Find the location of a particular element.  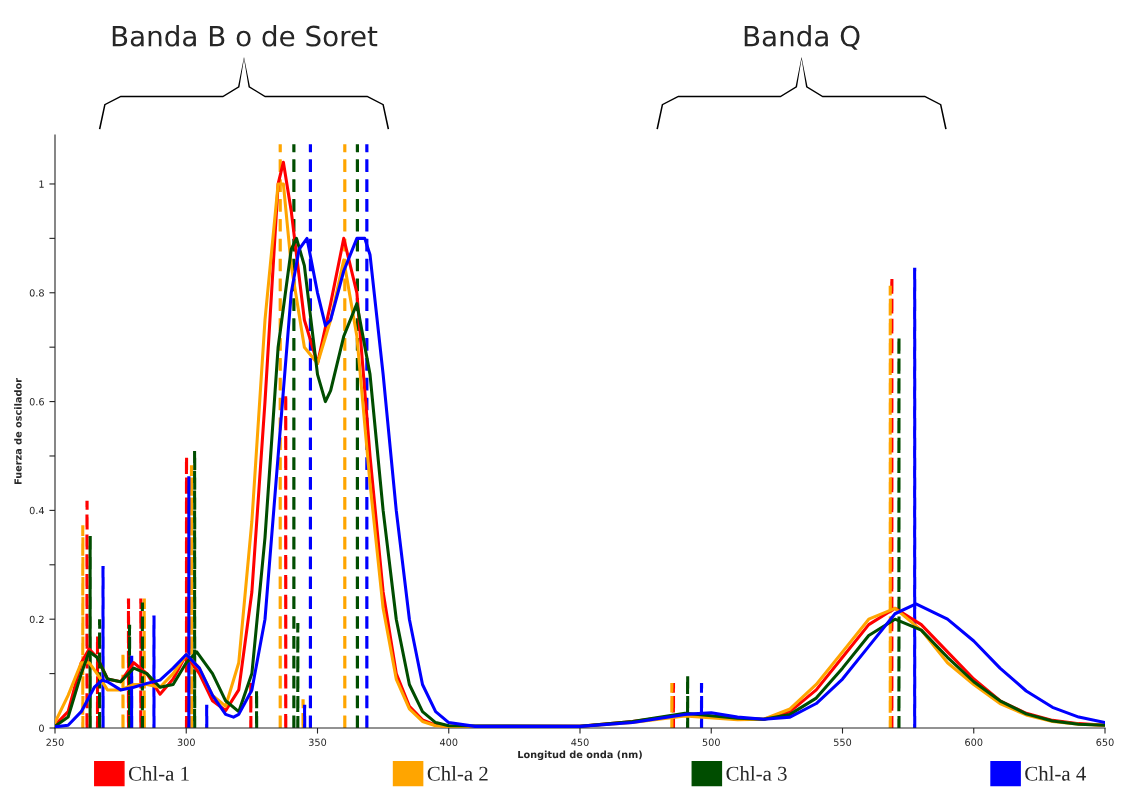

x-tick-label: 500 is located at coordinates (711, 742).